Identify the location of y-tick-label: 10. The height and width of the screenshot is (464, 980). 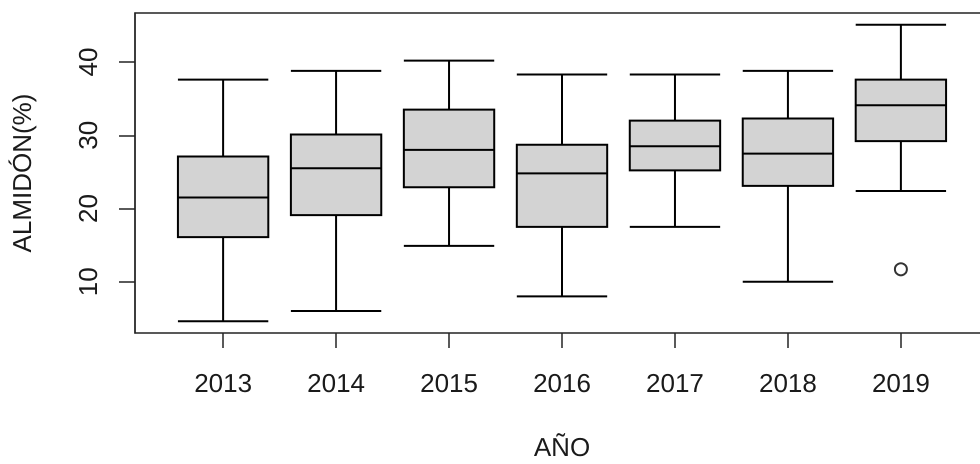
(88, 281).